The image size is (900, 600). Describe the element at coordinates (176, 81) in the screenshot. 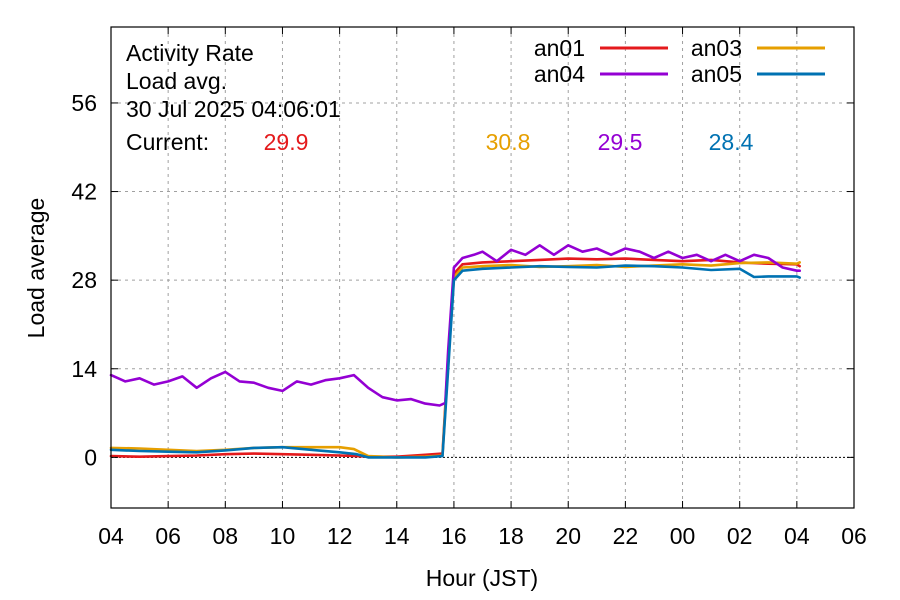

I see `chart-title-line-2: Load avg.` at that location.